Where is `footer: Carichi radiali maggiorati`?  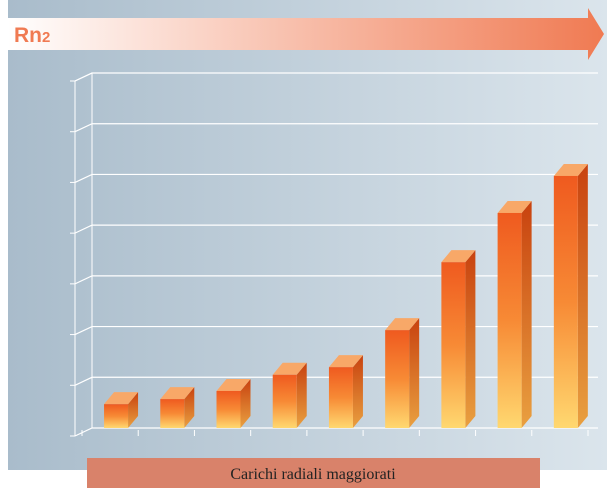 footer: Carichi radiali maggiorati is located at coordinates (313, 474).